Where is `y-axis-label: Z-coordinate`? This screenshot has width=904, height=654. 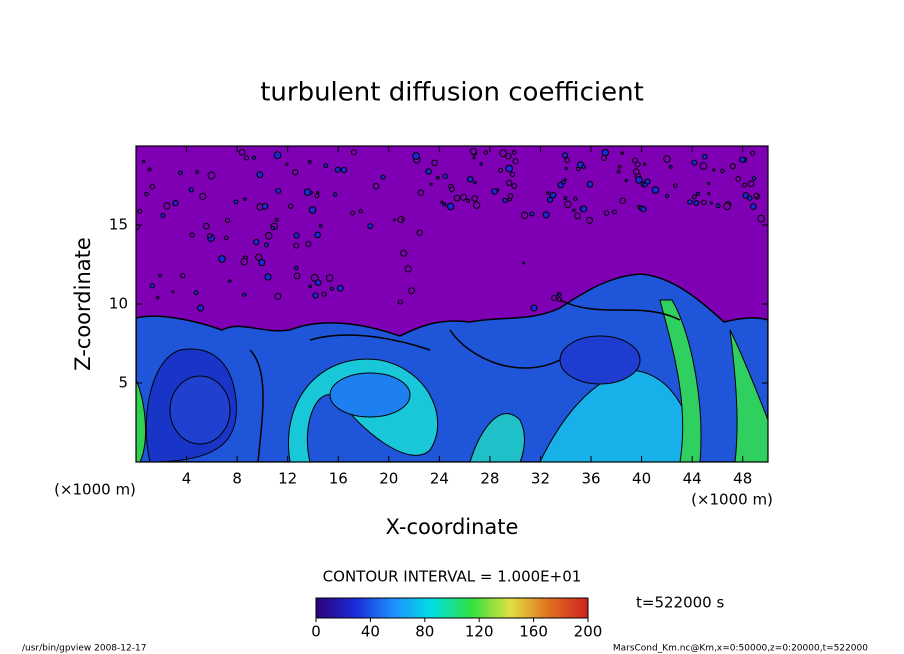 y-axis-label: Z-coordinate is located at coordinates (83, 304).